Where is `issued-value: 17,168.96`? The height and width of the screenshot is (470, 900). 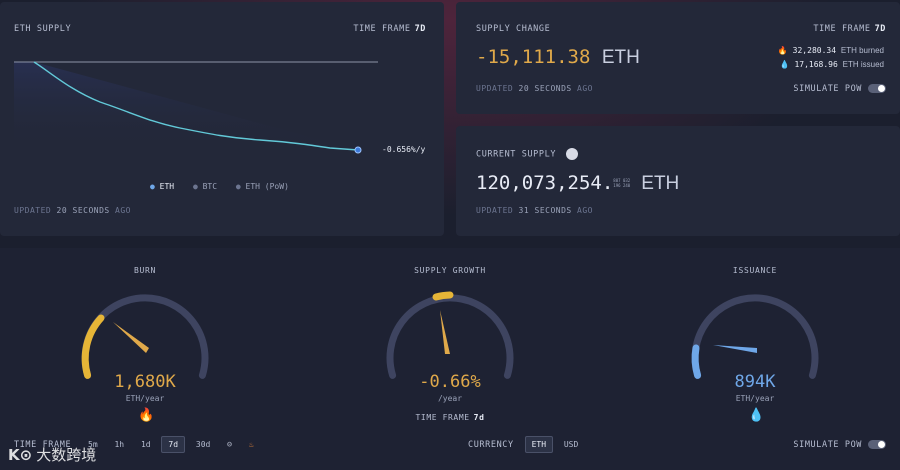
issued-value: 17,168.96 is located at coordinates (816, 64).